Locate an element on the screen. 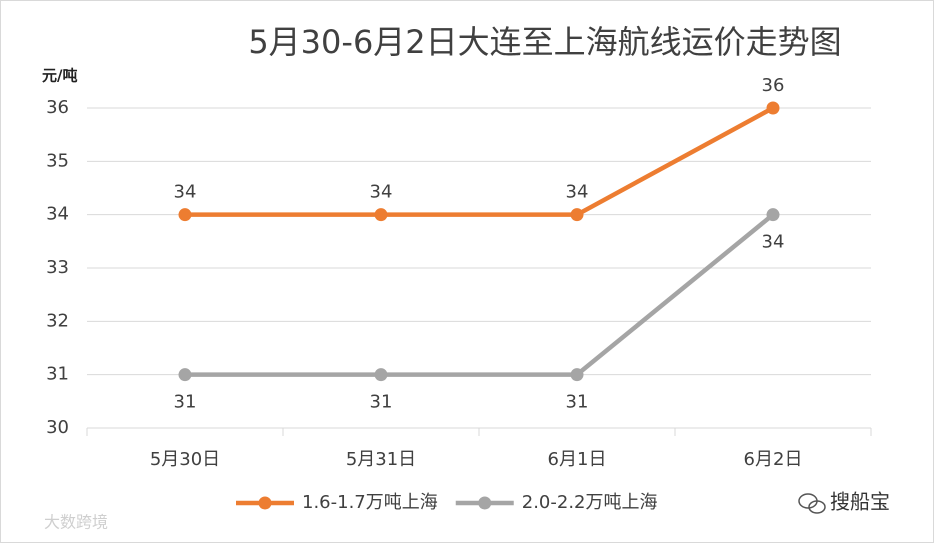 The width and height of the screenshot is (934, 543). y-tick-label: 32 is located at coordinates (57, 320).